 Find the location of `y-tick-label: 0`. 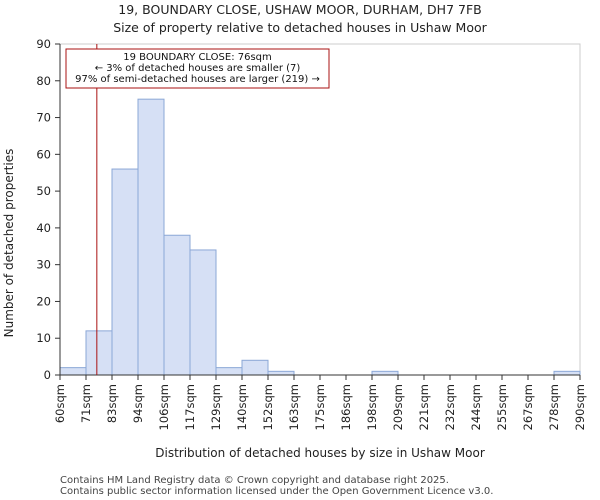

y-tick-label: 0 is located at coordinates (47, 375).